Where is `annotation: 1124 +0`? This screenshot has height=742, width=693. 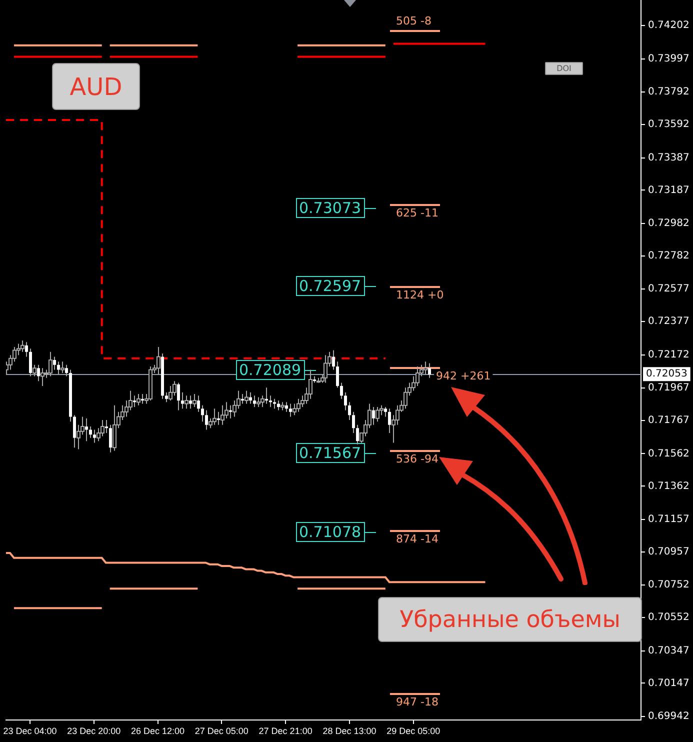
annotation: 1124 +0 is located at coordinates (420, 295).